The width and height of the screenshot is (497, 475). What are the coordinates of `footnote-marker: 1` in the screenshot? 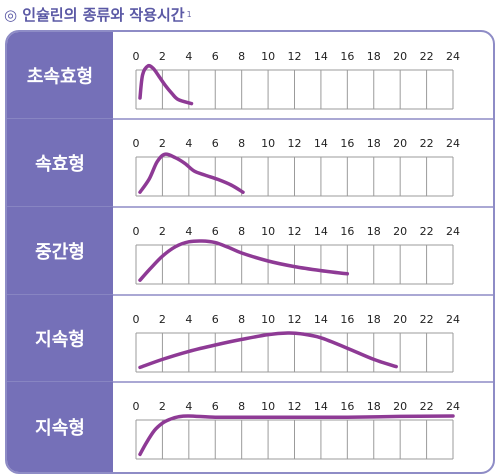 It's located at (189, 14).